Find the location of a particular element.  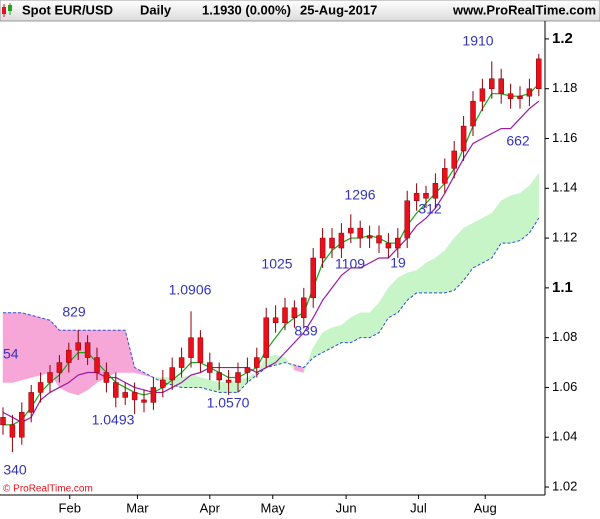

y-tick-label: 1.14 is located at coordinates (564, 187).